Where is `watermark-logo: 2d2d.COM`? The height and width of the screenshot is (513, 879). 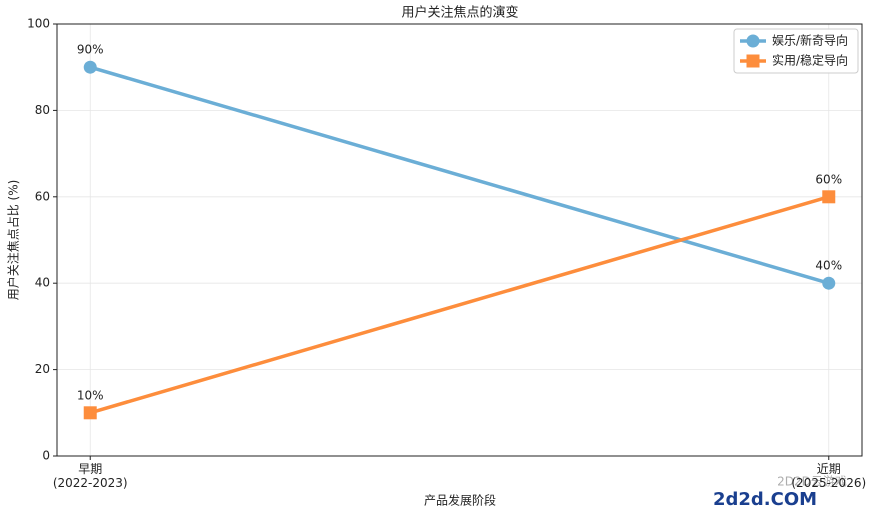 watermark-logo: 2d2d.COM is located at coordinates (765, 499).